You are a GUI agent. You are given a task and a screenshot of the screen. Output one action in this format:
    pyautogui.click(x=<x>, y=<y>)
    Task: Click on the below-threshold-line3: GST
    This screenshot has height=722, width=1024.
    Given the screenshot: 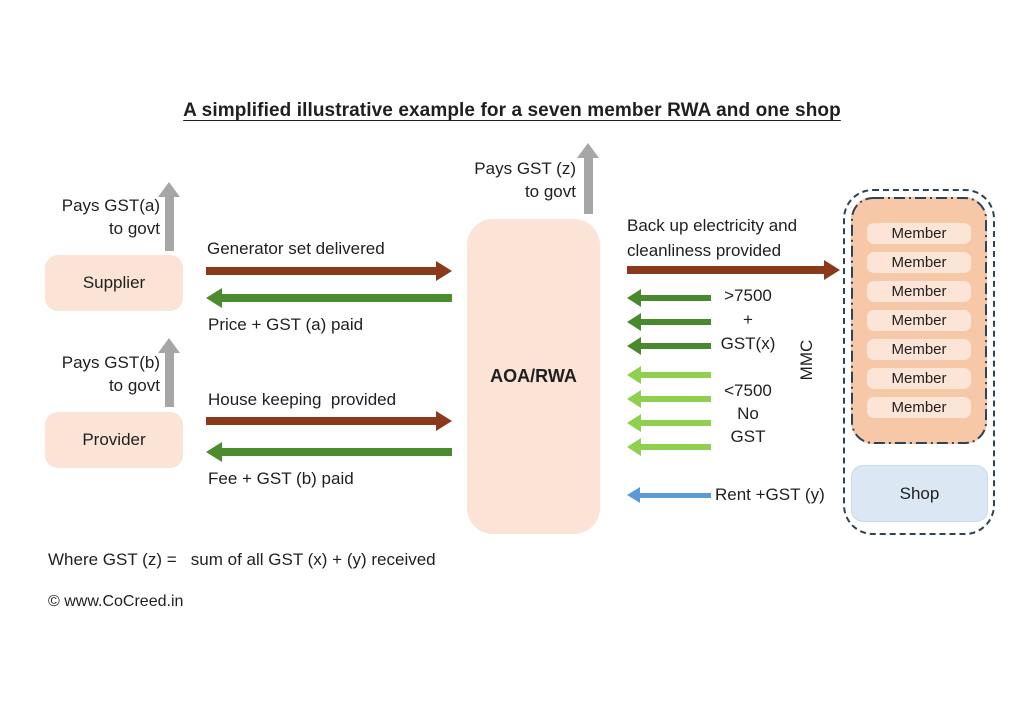 What is the action you would take?
    pyautogui.click(x=748, y=436)
    